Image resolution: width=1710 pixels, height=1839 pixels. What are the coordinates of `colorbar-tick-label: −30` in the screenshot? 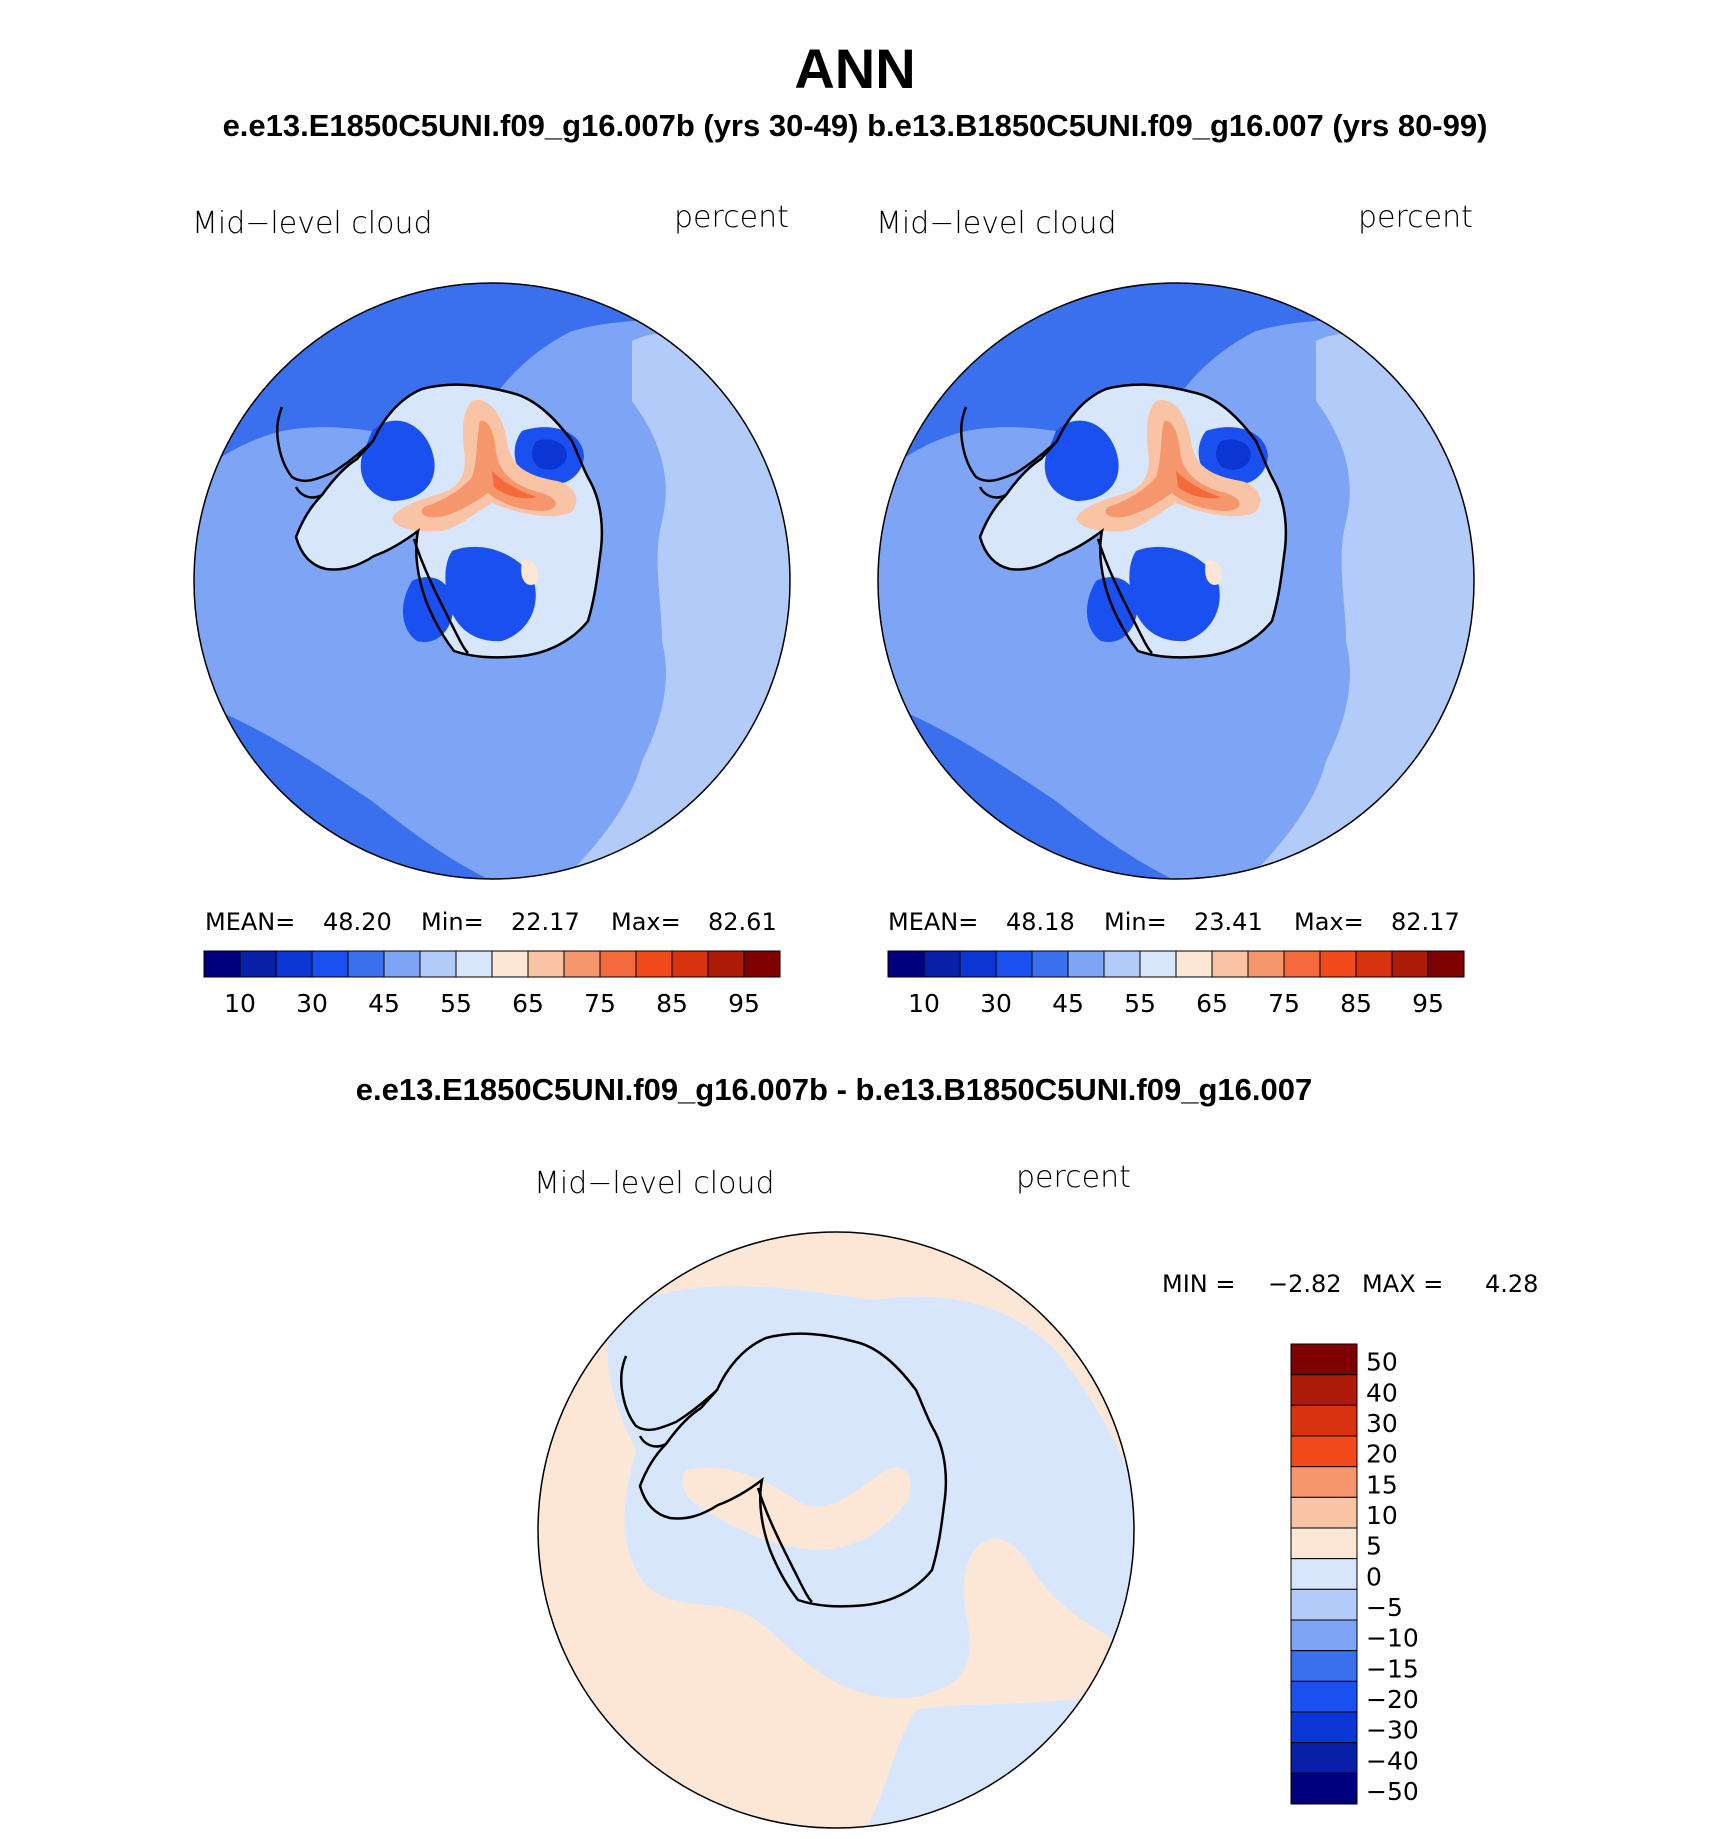 It's located at (1392, 1730).